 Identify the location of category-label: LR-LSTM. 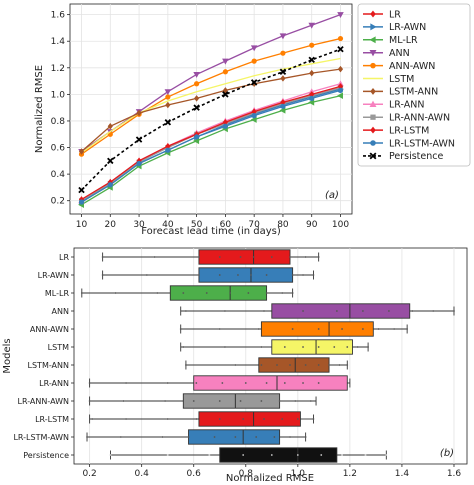
(52, 419).